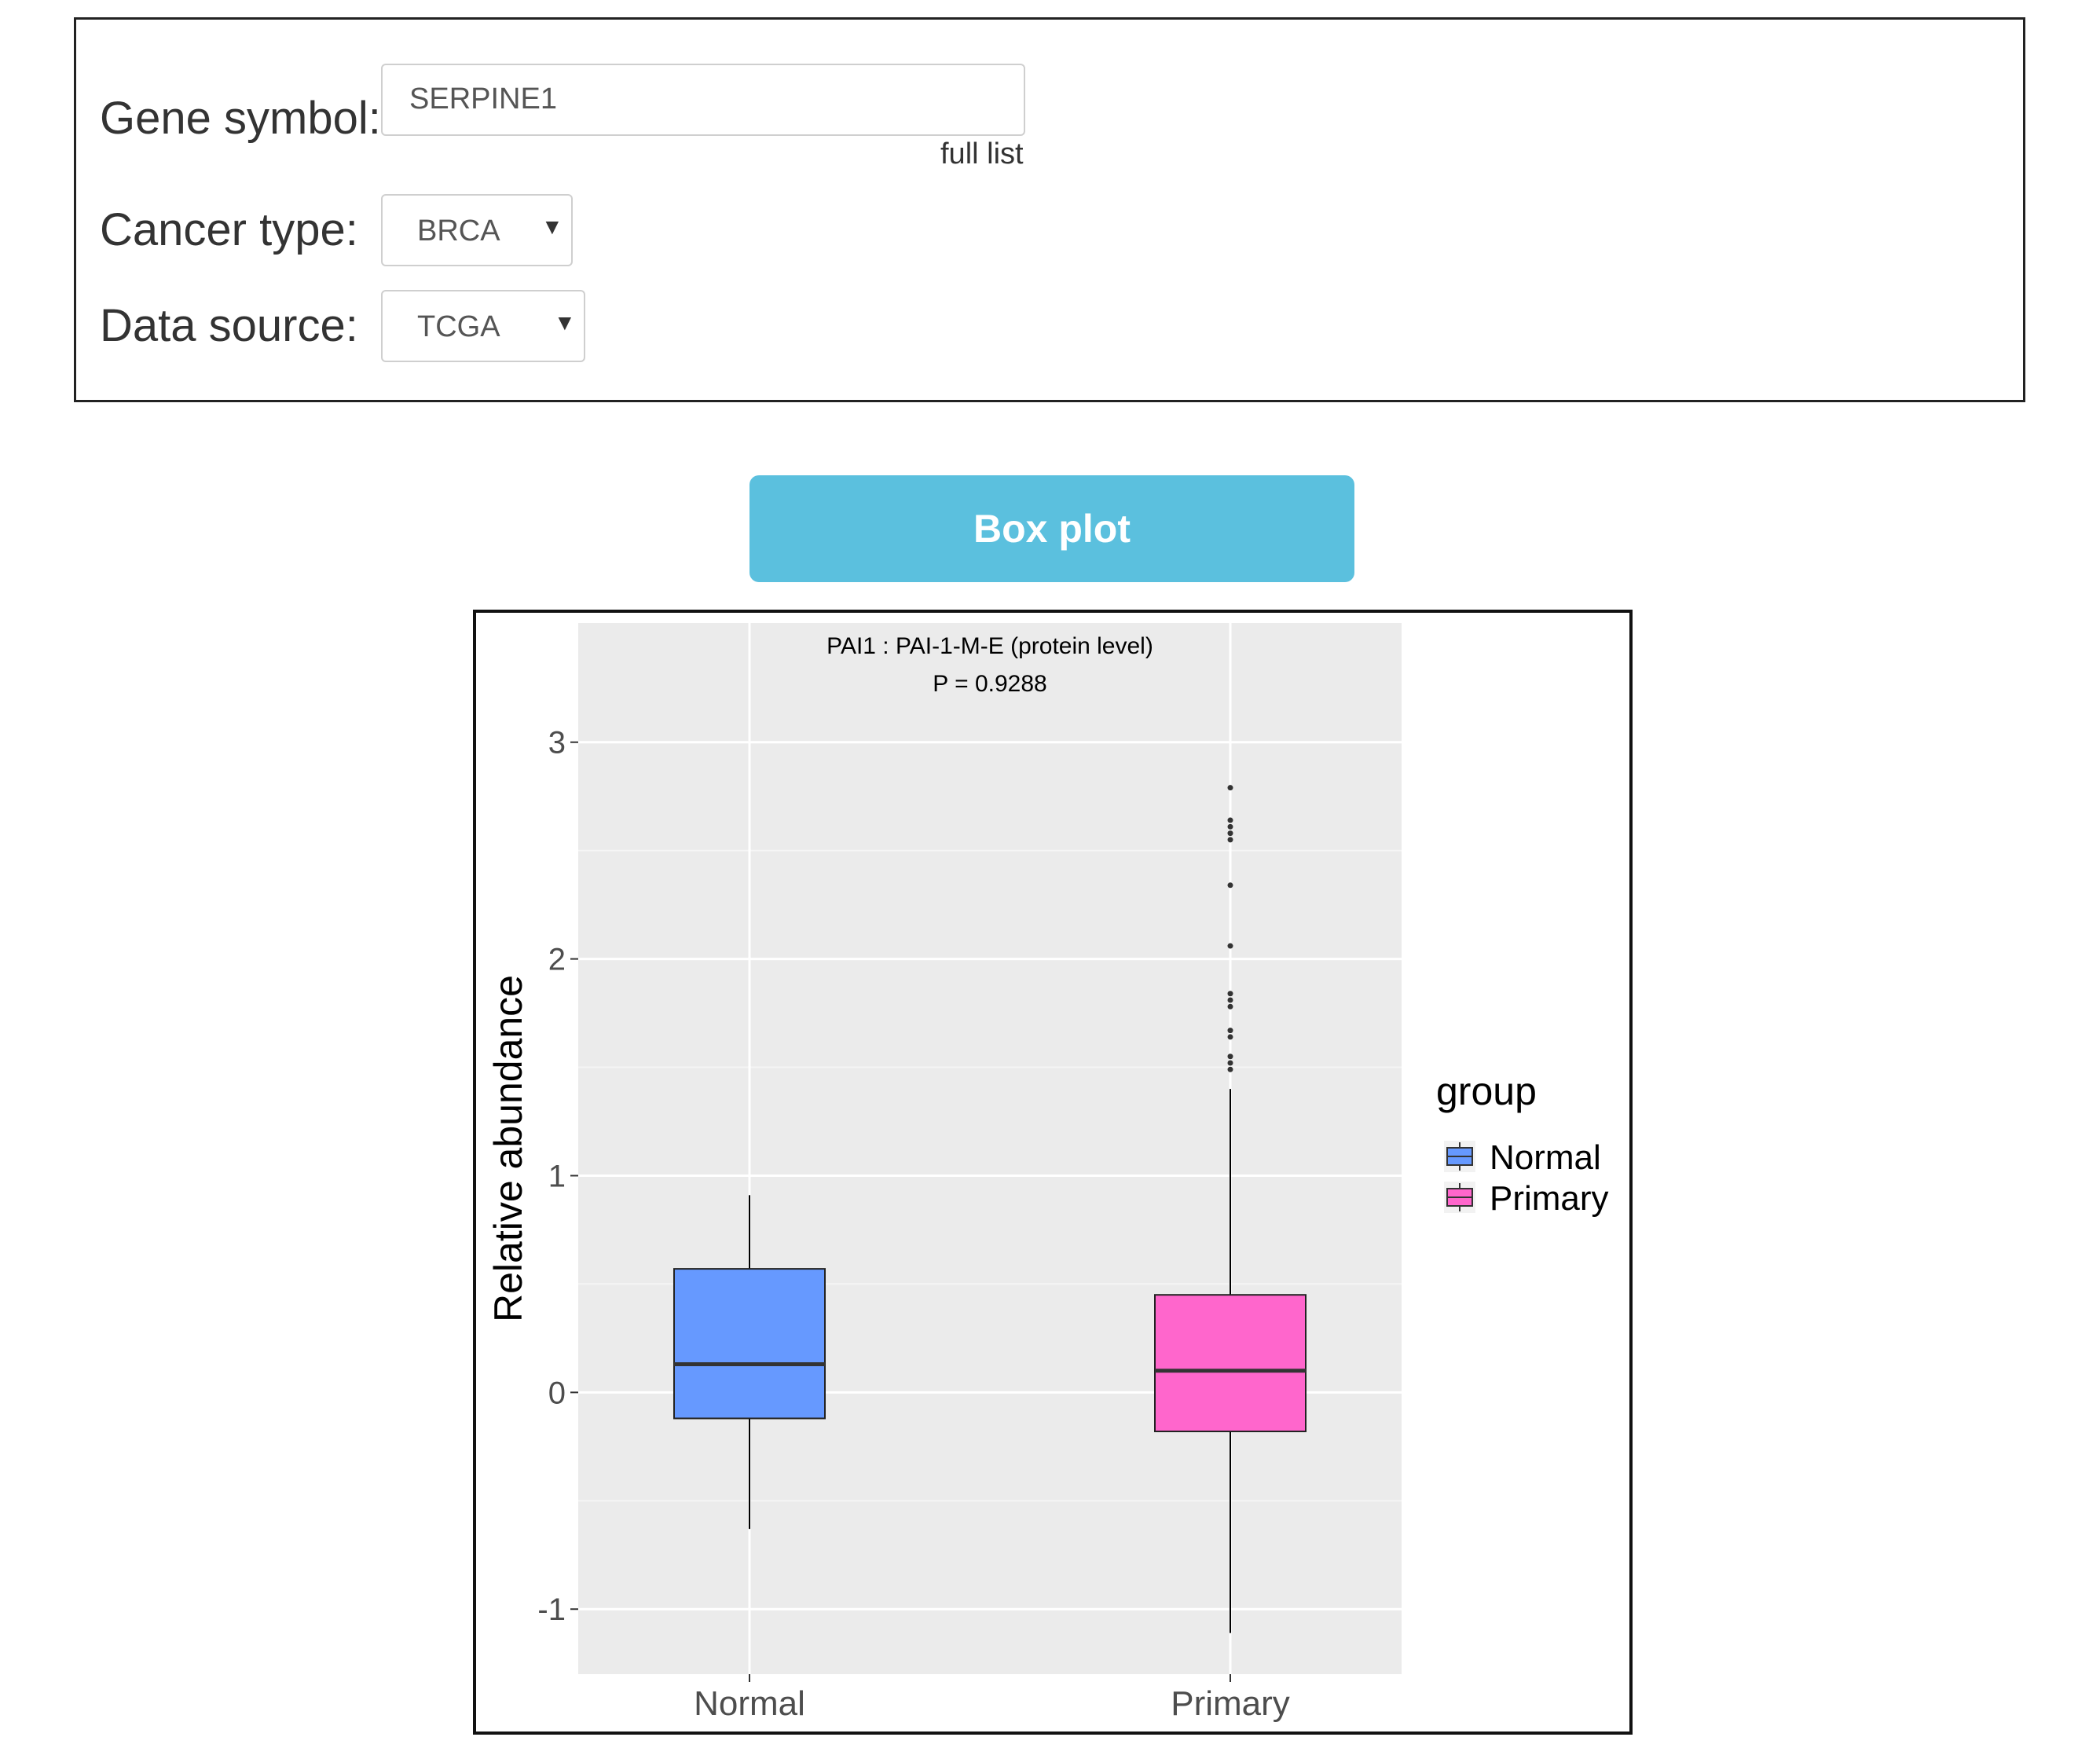  Describe the element at coordinates (557, 743) in the screenshot. I see `y-tick-label: 3` at that location.